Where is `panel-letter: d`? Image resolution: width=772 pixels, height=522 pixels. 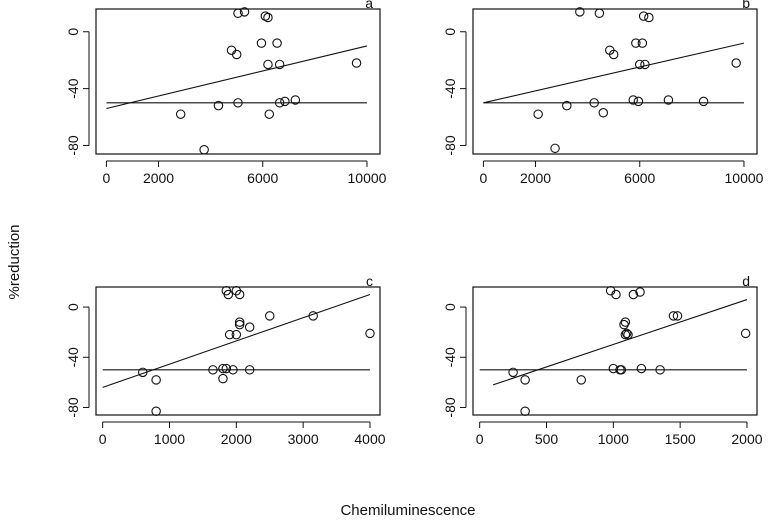 panel-letter: d is located at coordinates (746, 281).